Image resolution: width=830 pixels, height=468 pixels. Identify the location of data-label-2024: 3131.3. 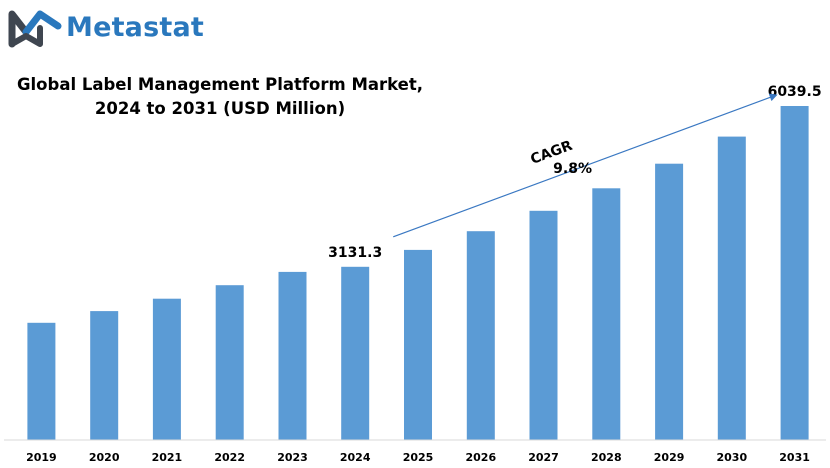
(355, 253).